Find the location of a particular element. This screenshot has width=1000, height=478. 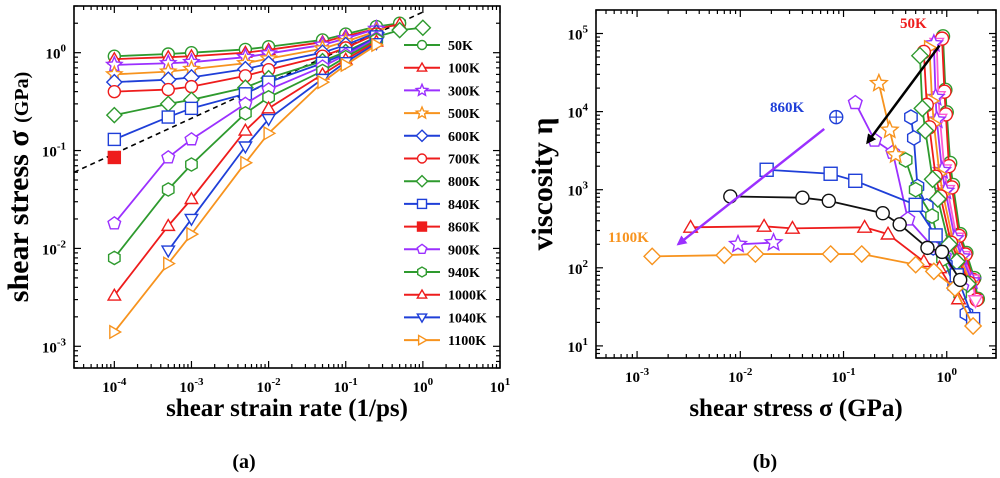

legend-marker-1040K is located at coordinates (422, 318).